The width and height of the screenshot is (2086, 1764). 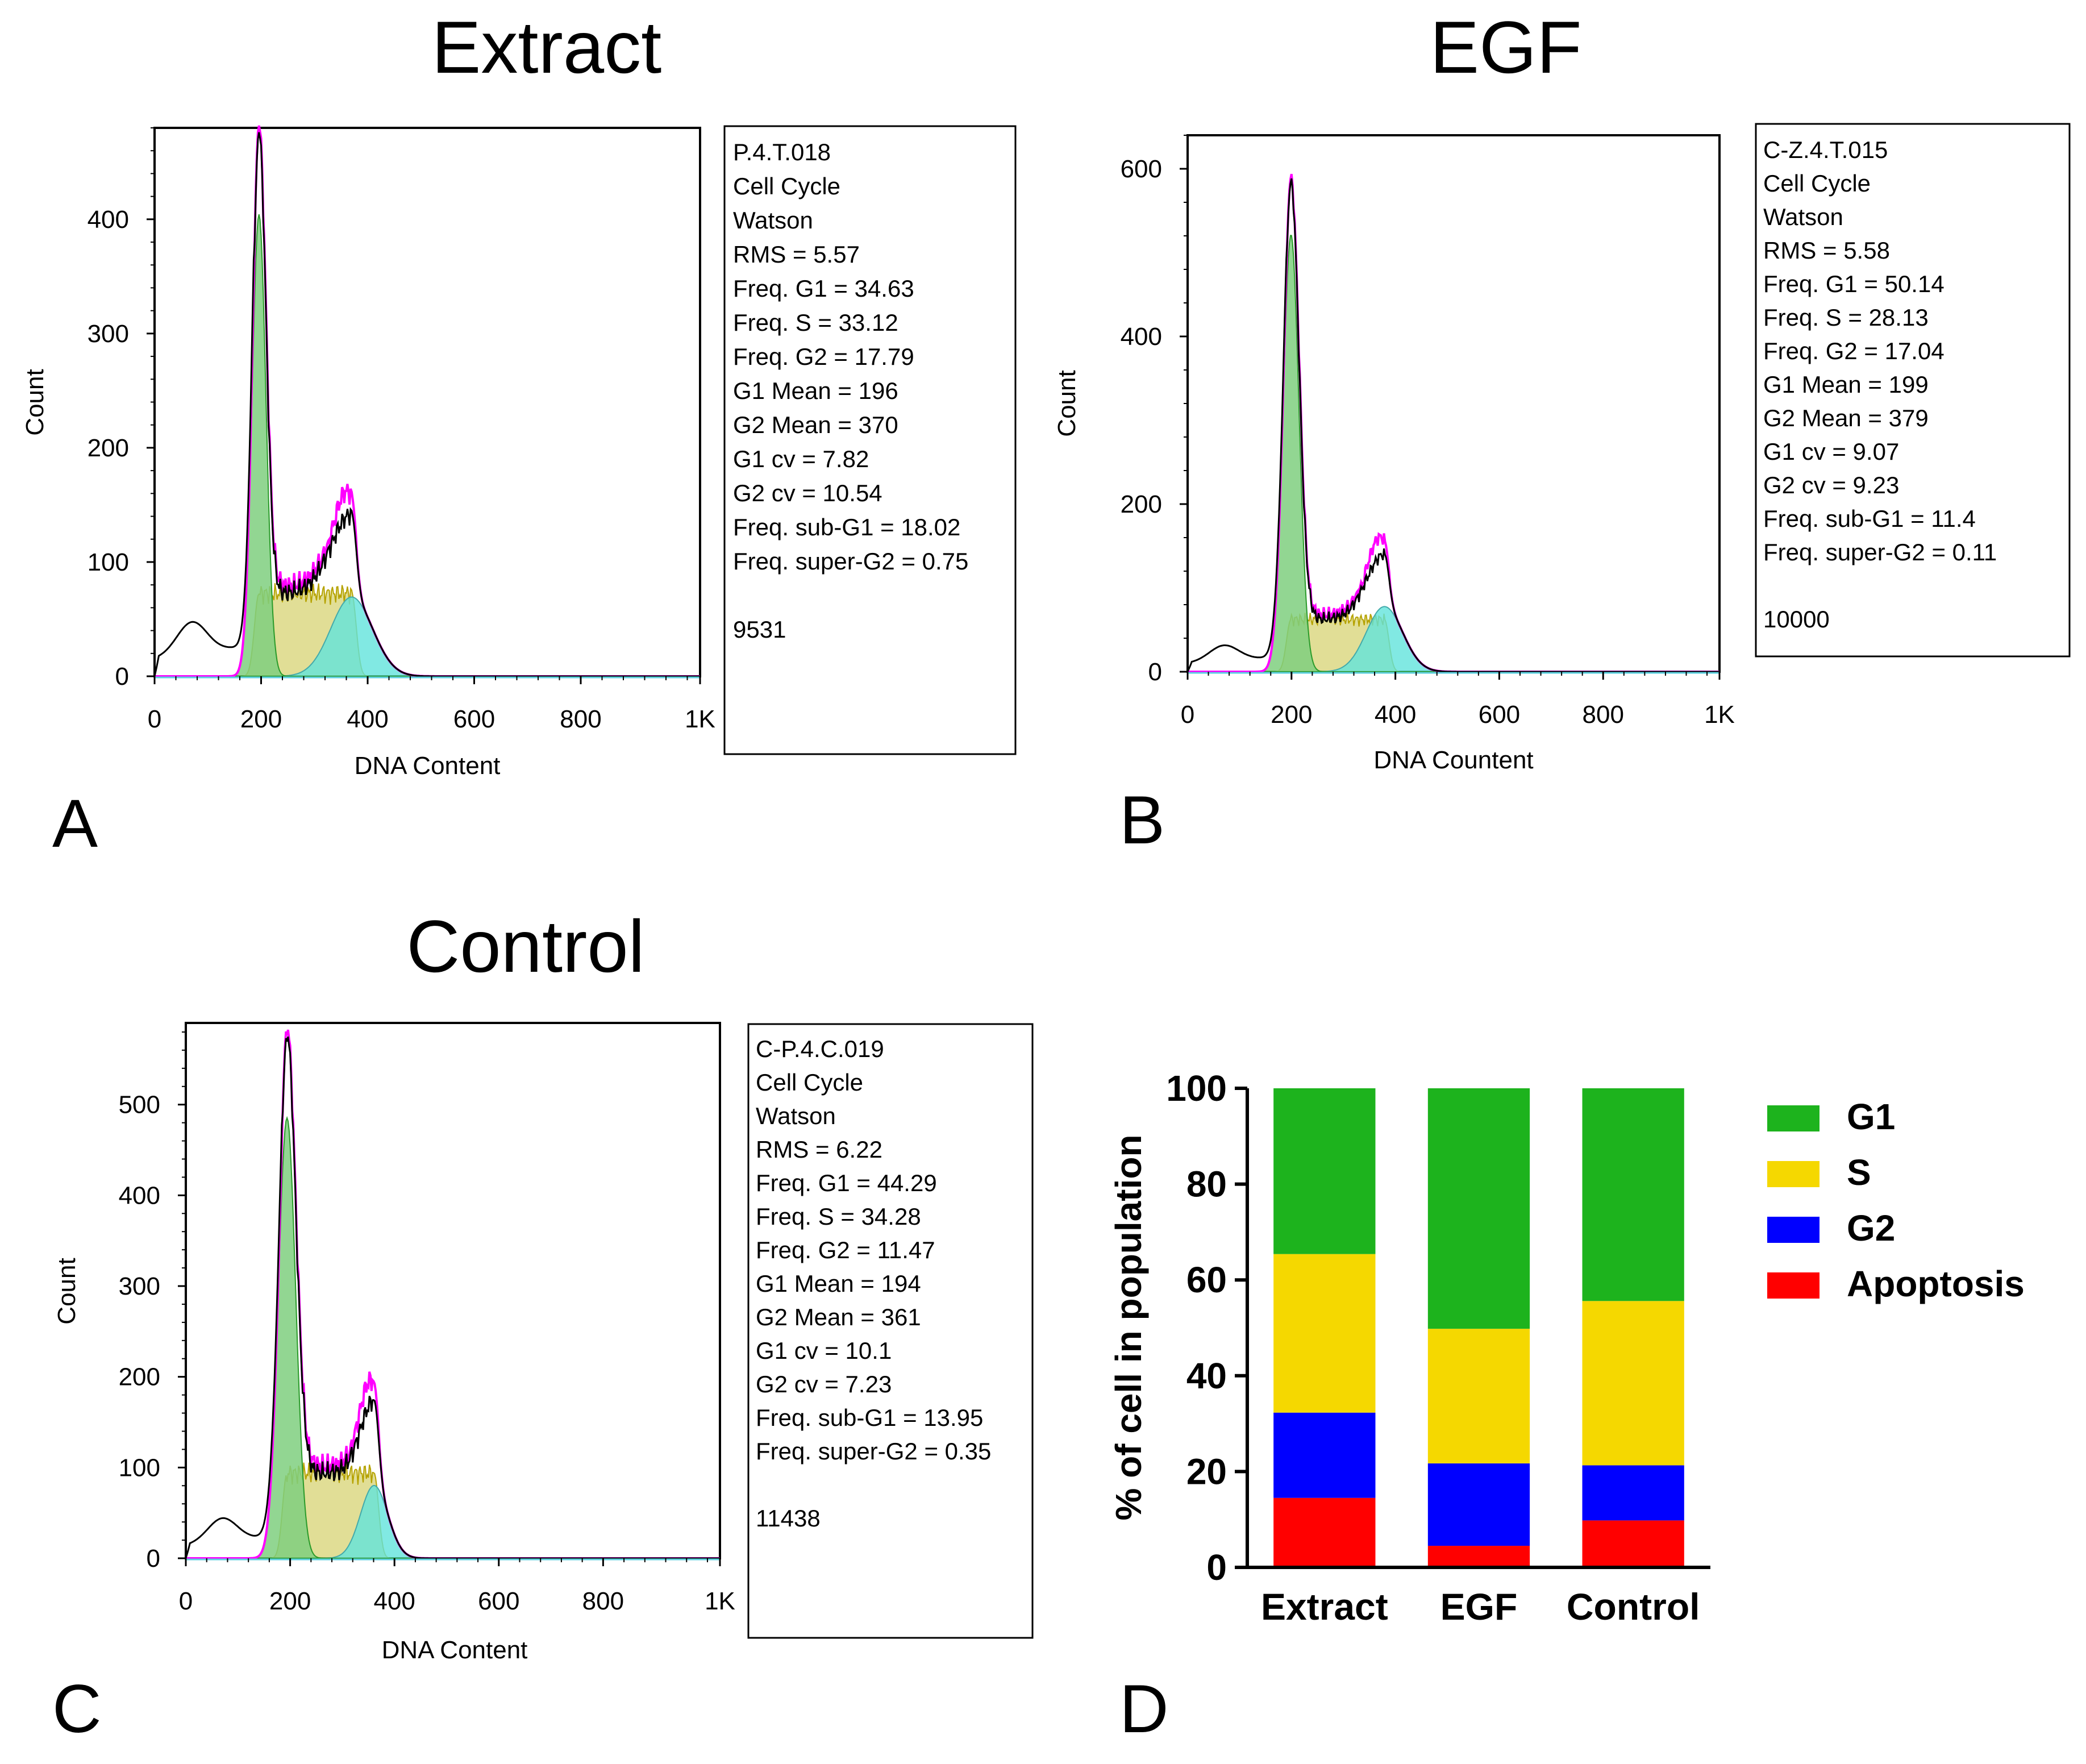 What do you see at coordinates (1142, 820) in the screenshot?
I see `panel-b-letter: B` at bounding box center [1142, 820].